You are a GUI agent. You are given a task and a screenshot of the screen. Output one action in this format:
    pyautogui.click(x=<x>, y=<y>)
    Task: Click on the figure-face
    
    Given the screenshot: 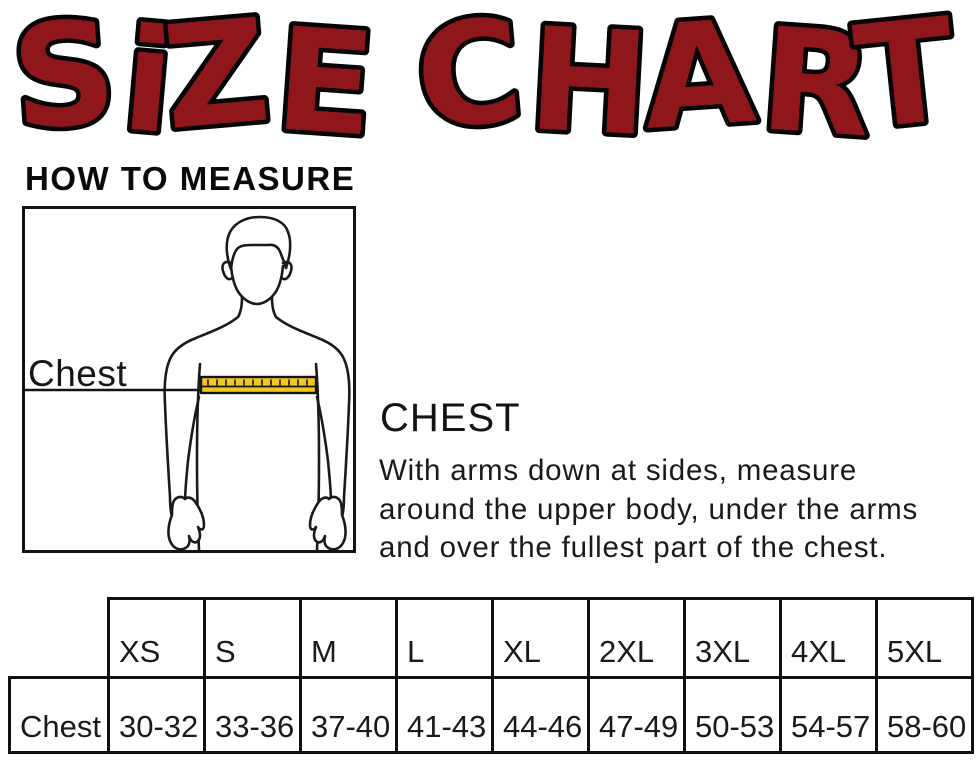 What is the action you would take?
    pyautogui.click(x=257, y=285)
    